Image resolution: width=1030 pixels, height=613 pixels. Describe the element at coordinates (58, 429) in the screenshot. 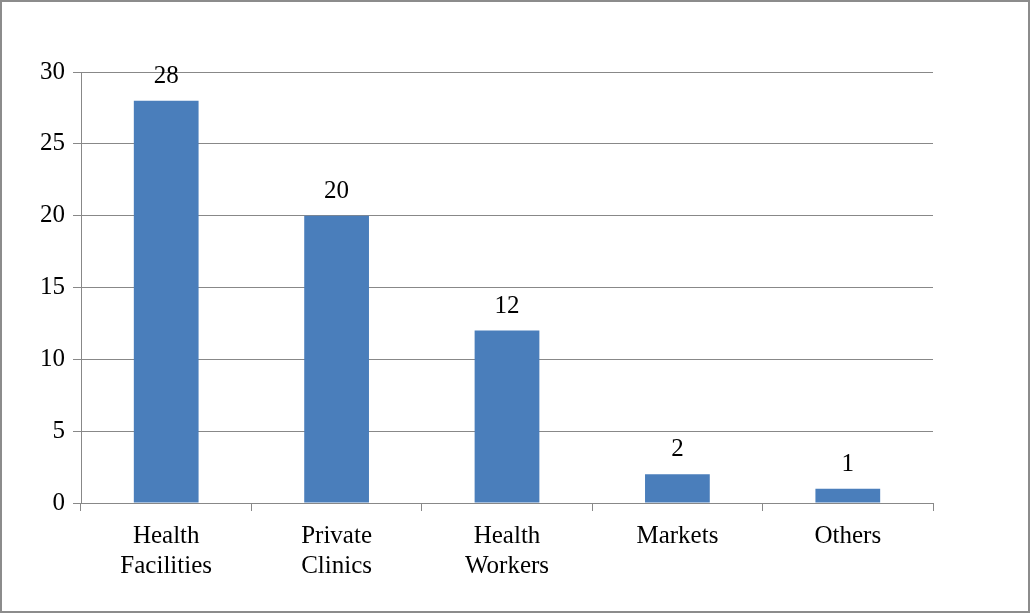

I see `y-tick-label: 5` at that location.